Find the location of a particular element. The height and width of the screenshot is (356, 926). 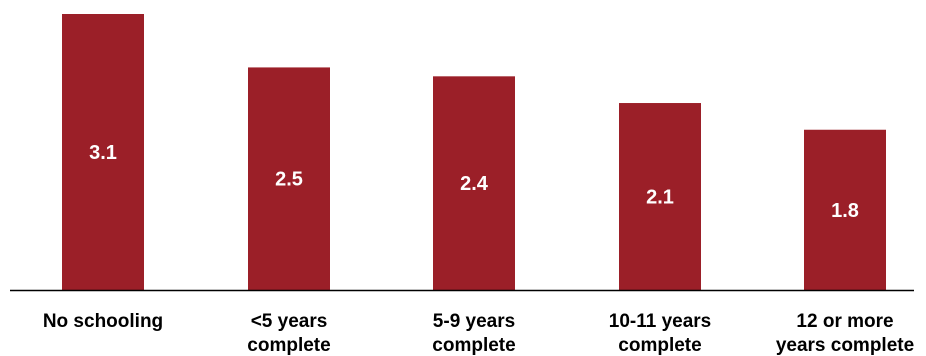

category-label-line: 10-11 years is located at coordinates (660, 321).